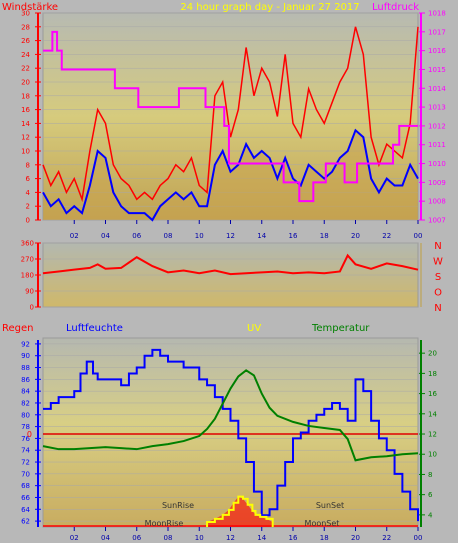  Describe the element at coordinates (230, 175) in the screenshot. I see `wind-line` at that location.